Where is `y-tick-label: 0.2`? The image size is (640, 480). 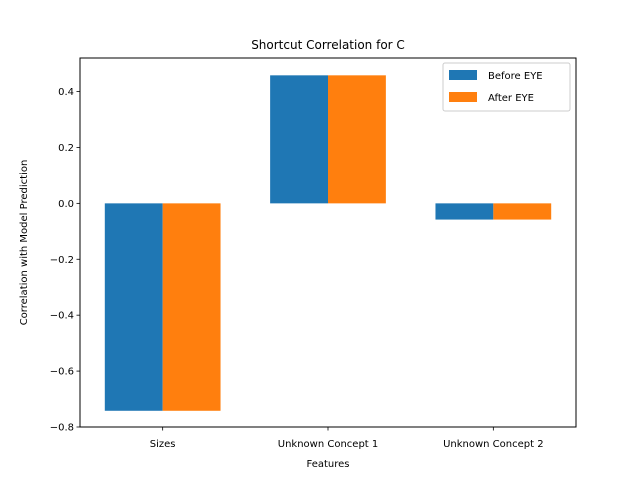
y-tick-label: 0.2 is located at coordinates (66, 148).